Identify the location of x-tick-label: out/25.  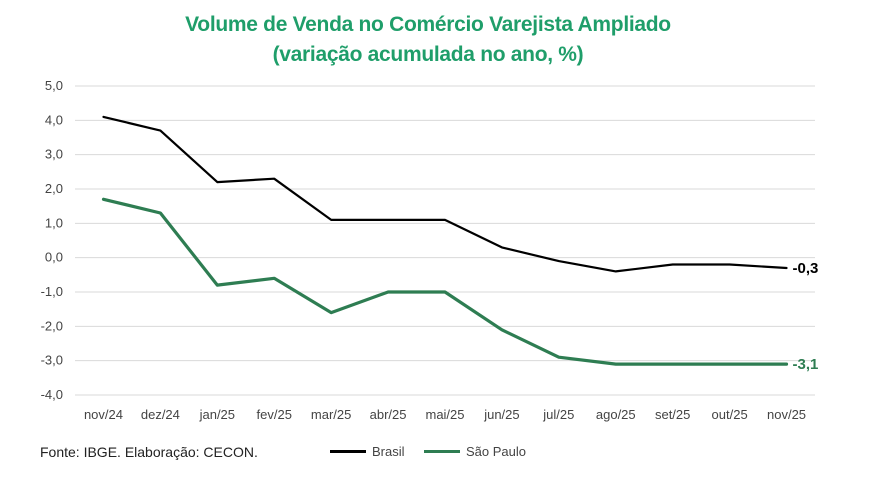
(730, 414).